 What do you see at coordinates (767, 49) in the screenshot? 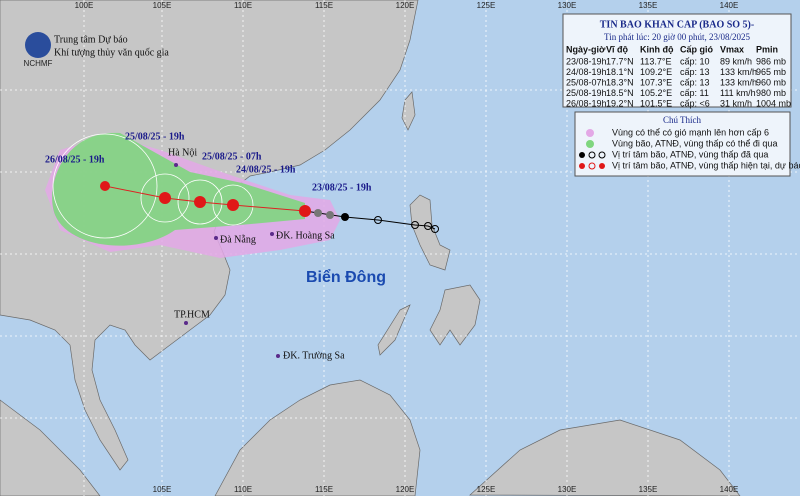
I see `table-header: Pmin` at bounding box center [767, 49].